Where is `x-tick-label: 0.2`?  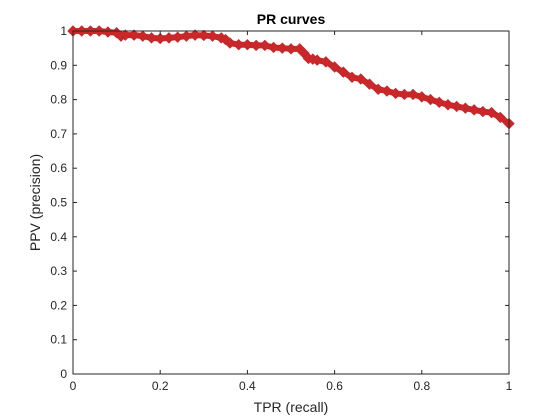 x-tick-label: 0.2 is located at coordinates (160, 386).